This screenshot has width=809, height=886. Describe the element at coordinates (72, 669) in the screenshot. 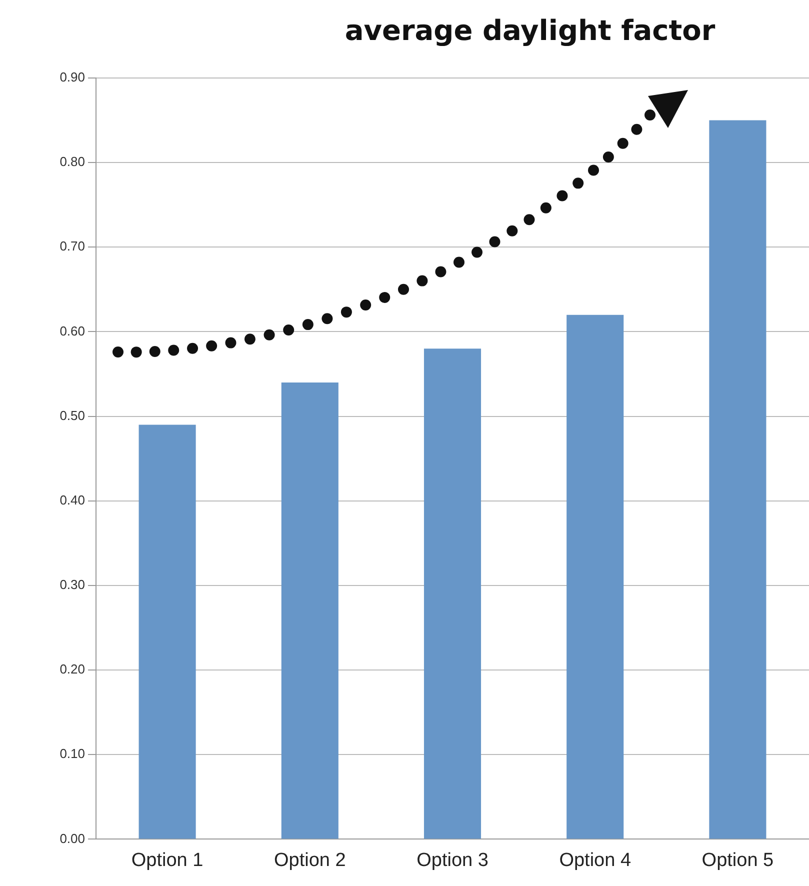

I see `y-tick-label: 0.20` at that location.